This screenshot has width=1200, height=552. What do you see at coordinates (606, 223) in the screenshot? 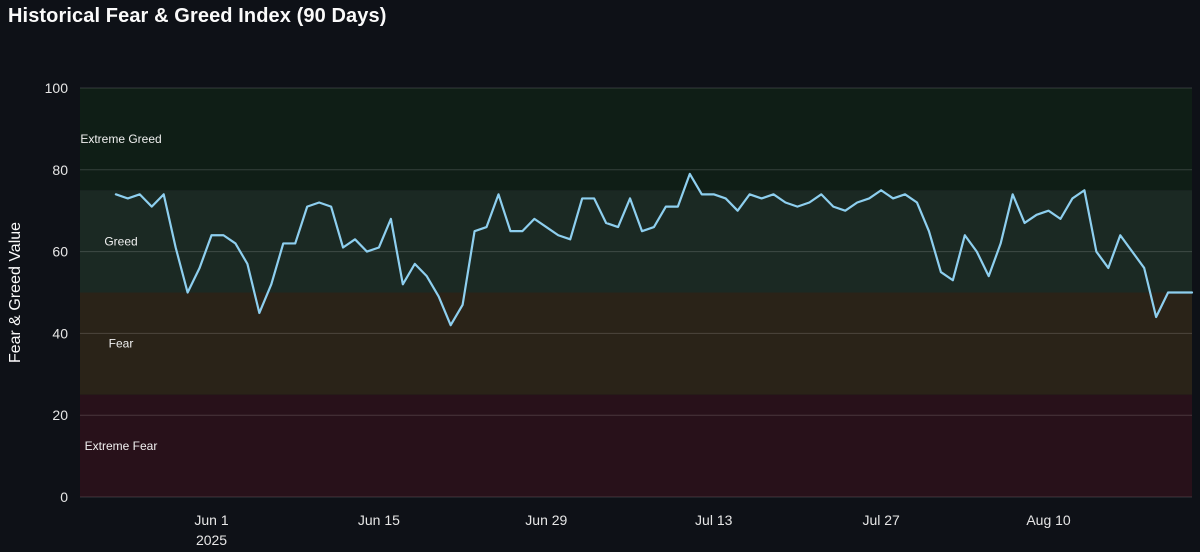
I see `data-point: 2025-07-04: 67` at bounding box center [606, 223].